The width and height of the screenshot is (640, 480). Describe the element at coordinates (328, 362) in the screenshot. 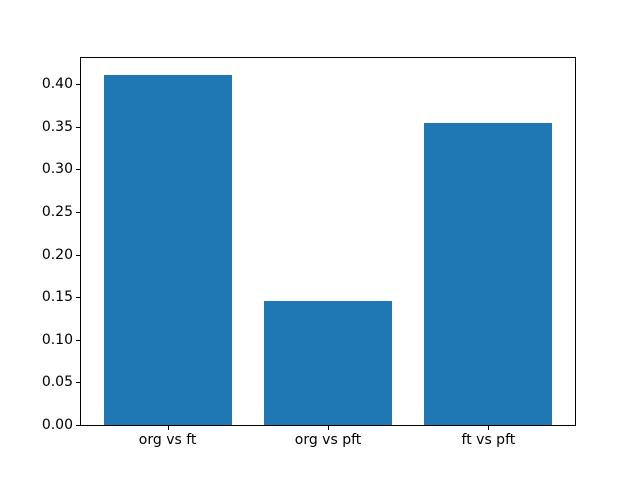

I see `bar-org-vs-pft` at that location.